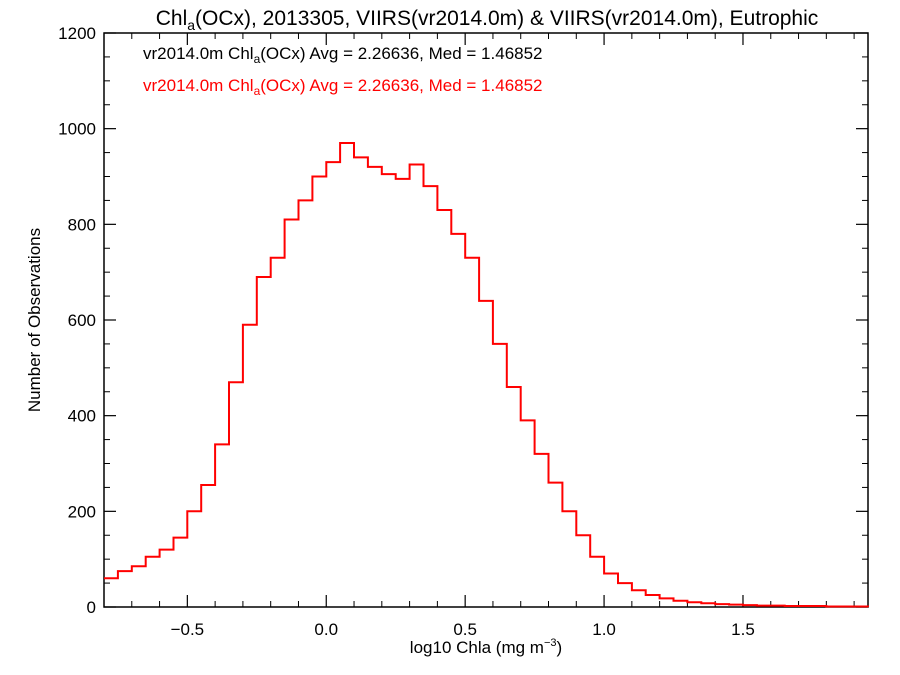 This screenshot has width=900, height=675. Describe the element at coordinates (465, 629) in the screenshot. I see `x-tick-label: 0.5` at that location.